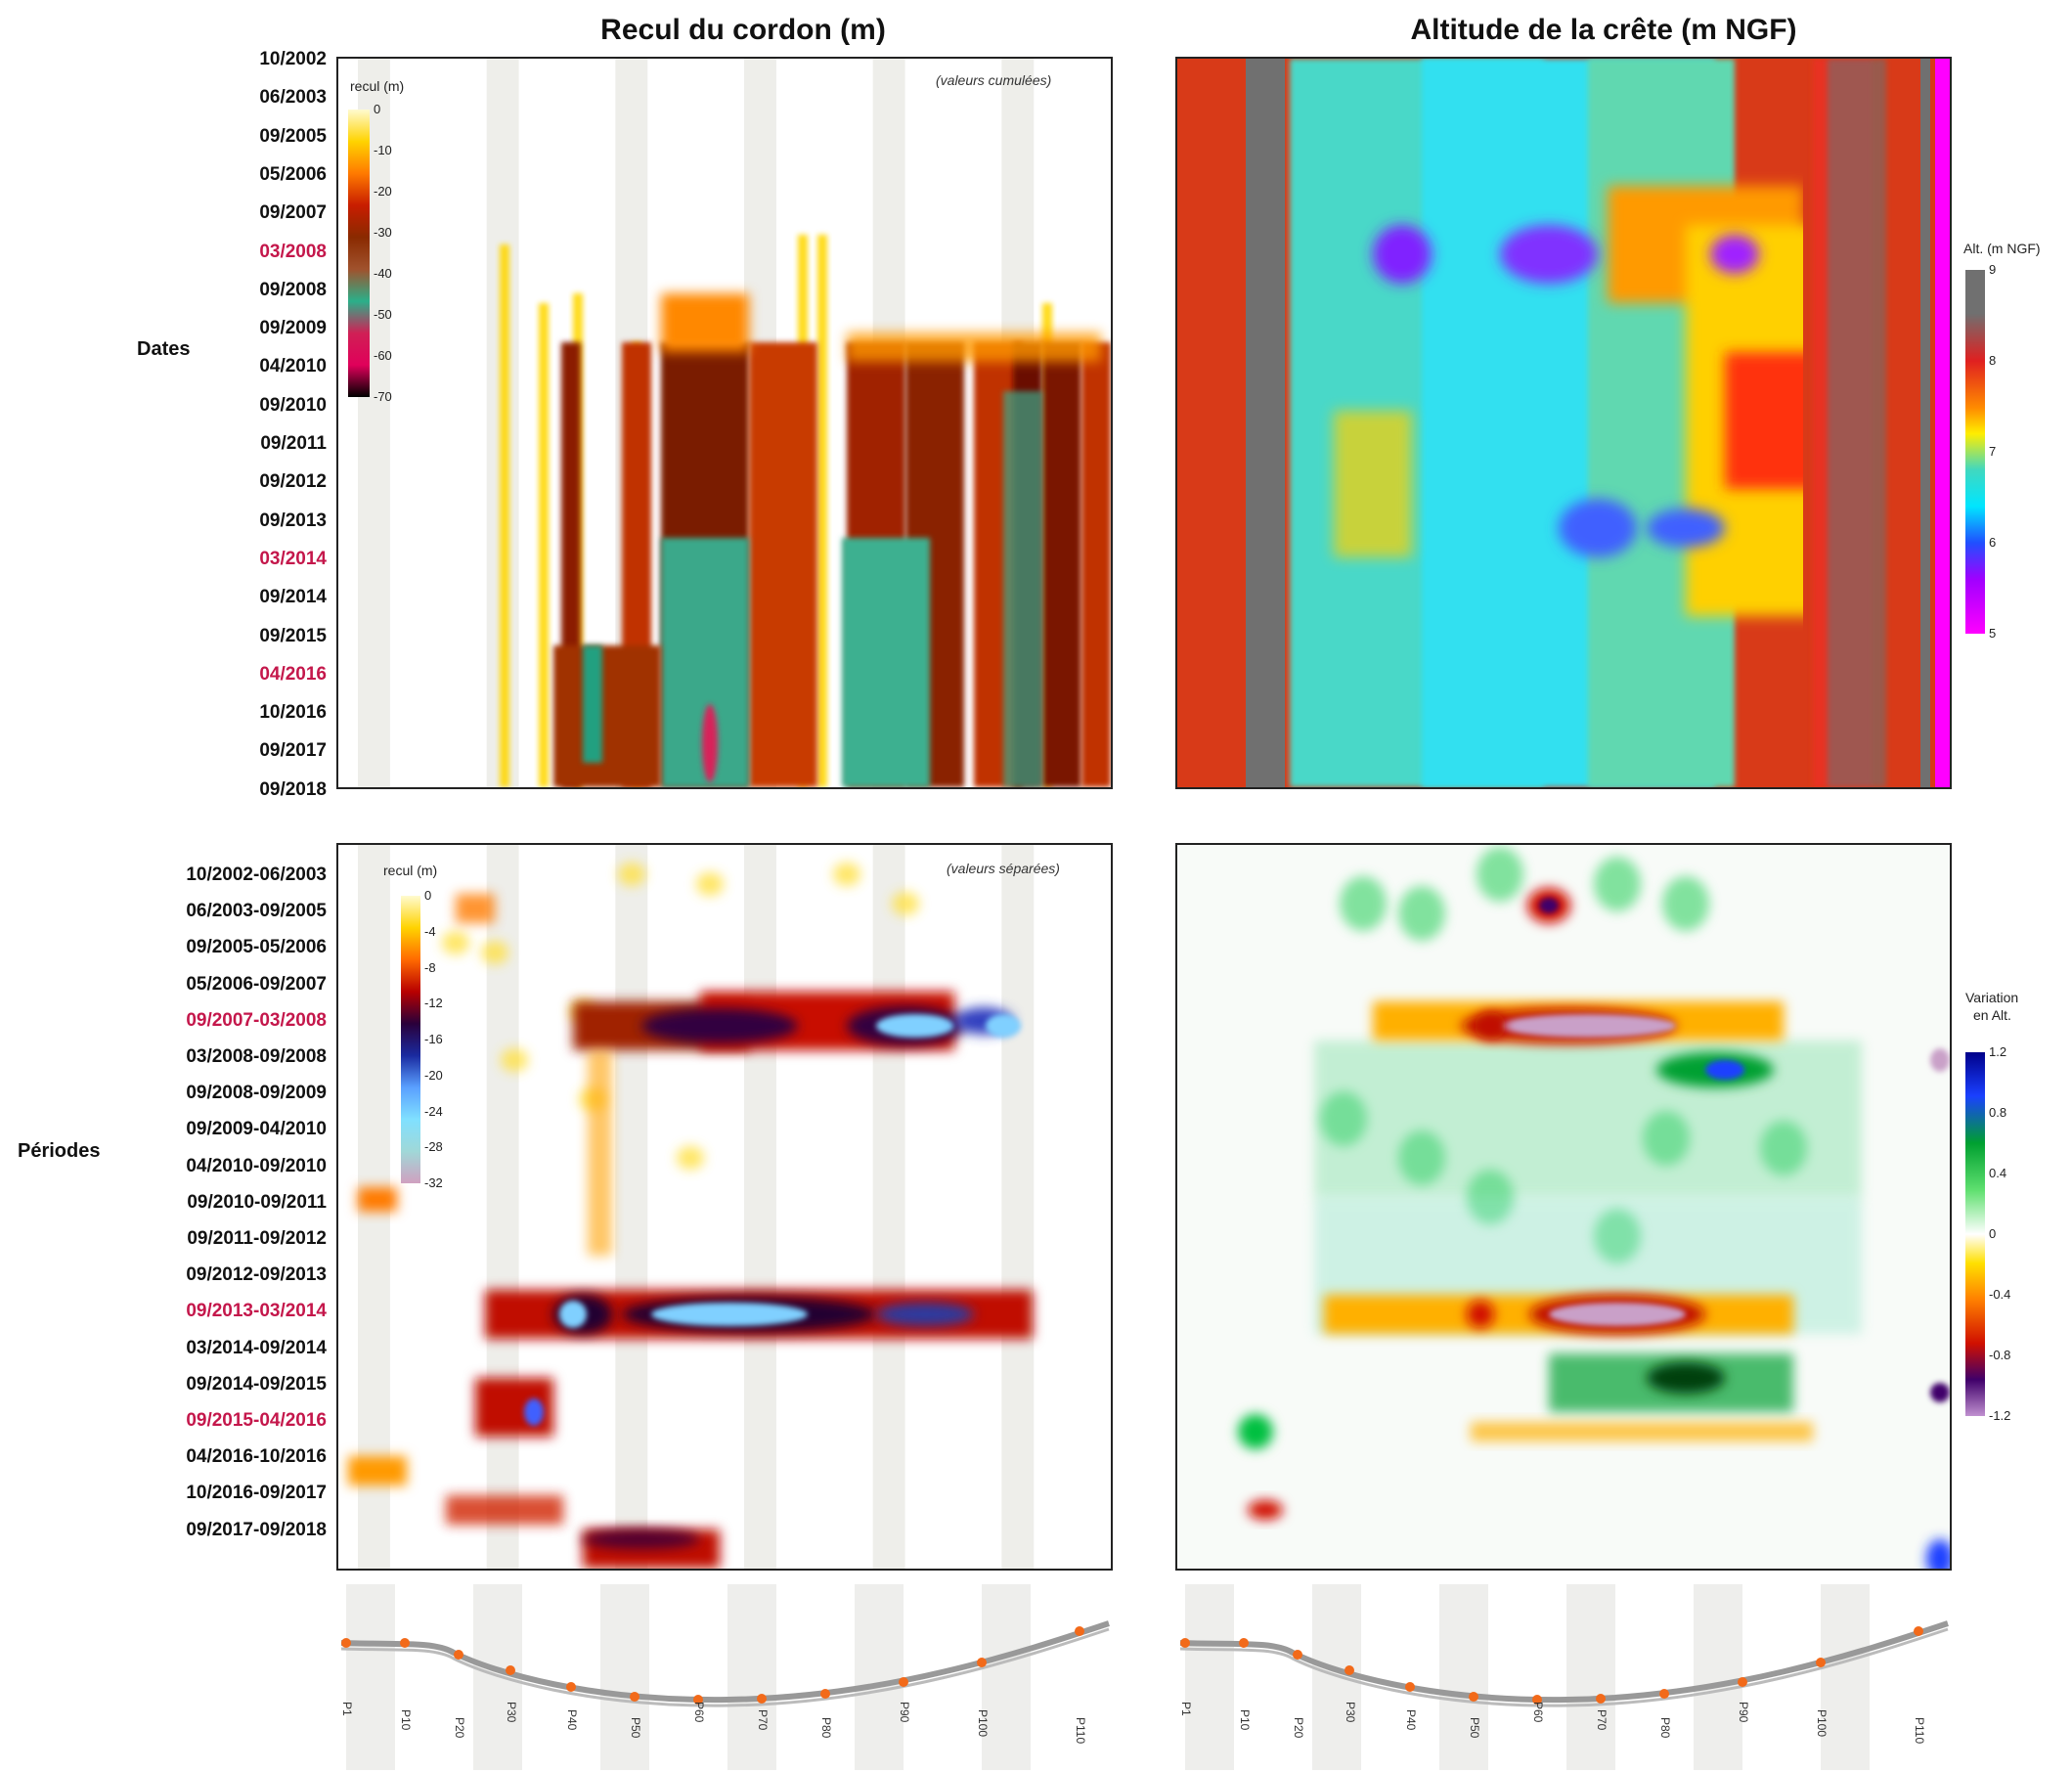 This screenshot has height=1772, width=2072. Describe the element at coordinates (256, 1384) in the screenshot. I see `period-label: 09/2014-09/2015` at that location.